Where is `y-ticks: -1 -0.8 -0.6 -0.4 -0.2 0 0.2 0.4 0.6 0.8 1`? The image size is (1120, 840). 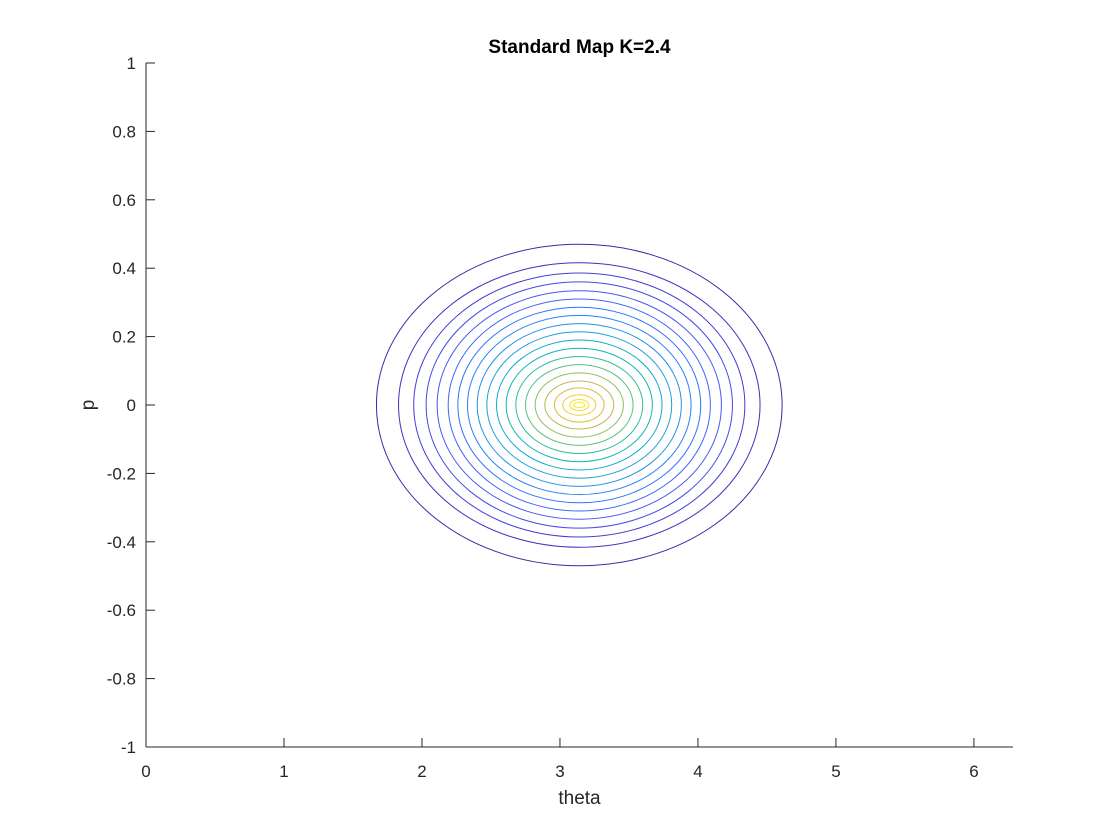
y-ticks: -1 -0.8 -0.6 -0.4 -0.2 0 0.2 0.4 0.6 0.8 1 is located at coordinates (131, 405).